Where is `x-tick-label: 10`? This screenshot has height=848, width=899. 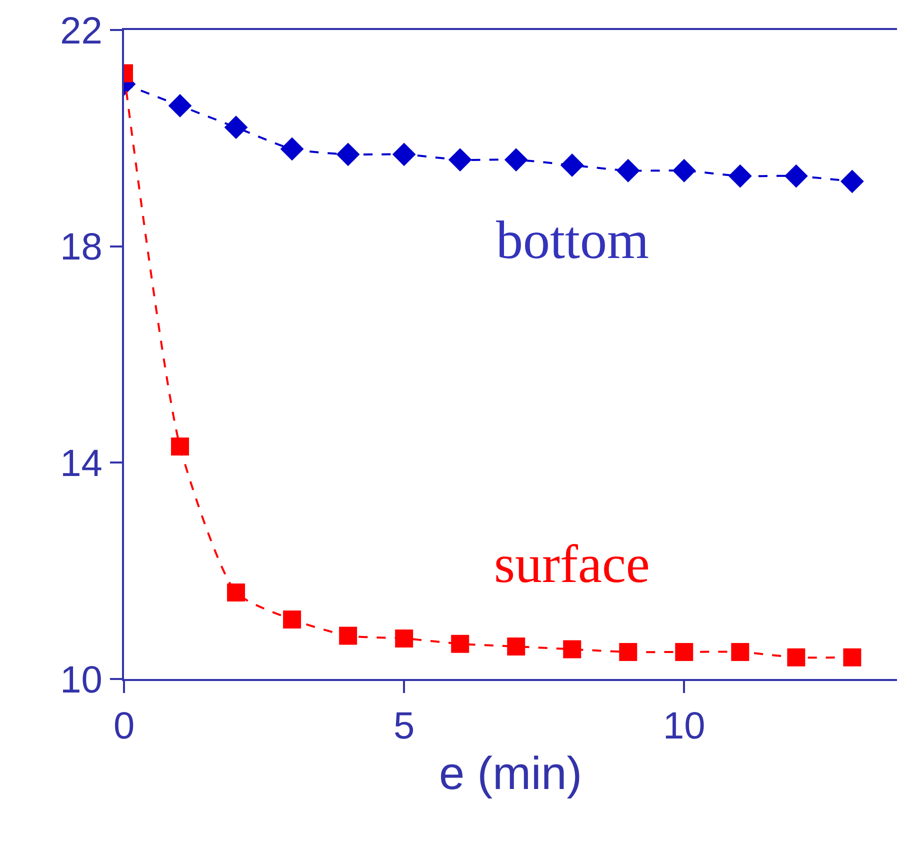
x-tick-label: 10 is located at coordinates (684, 727).